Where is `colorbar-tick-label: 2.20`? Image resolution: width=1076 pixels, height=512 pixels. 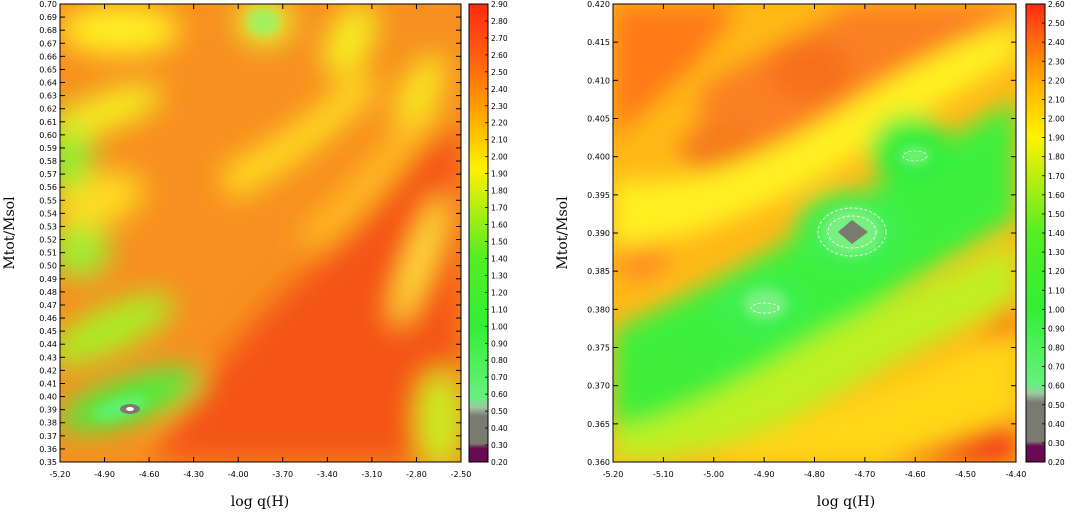 colorbar-tick-label: 2.20 is located at coordinates (1056, 80).